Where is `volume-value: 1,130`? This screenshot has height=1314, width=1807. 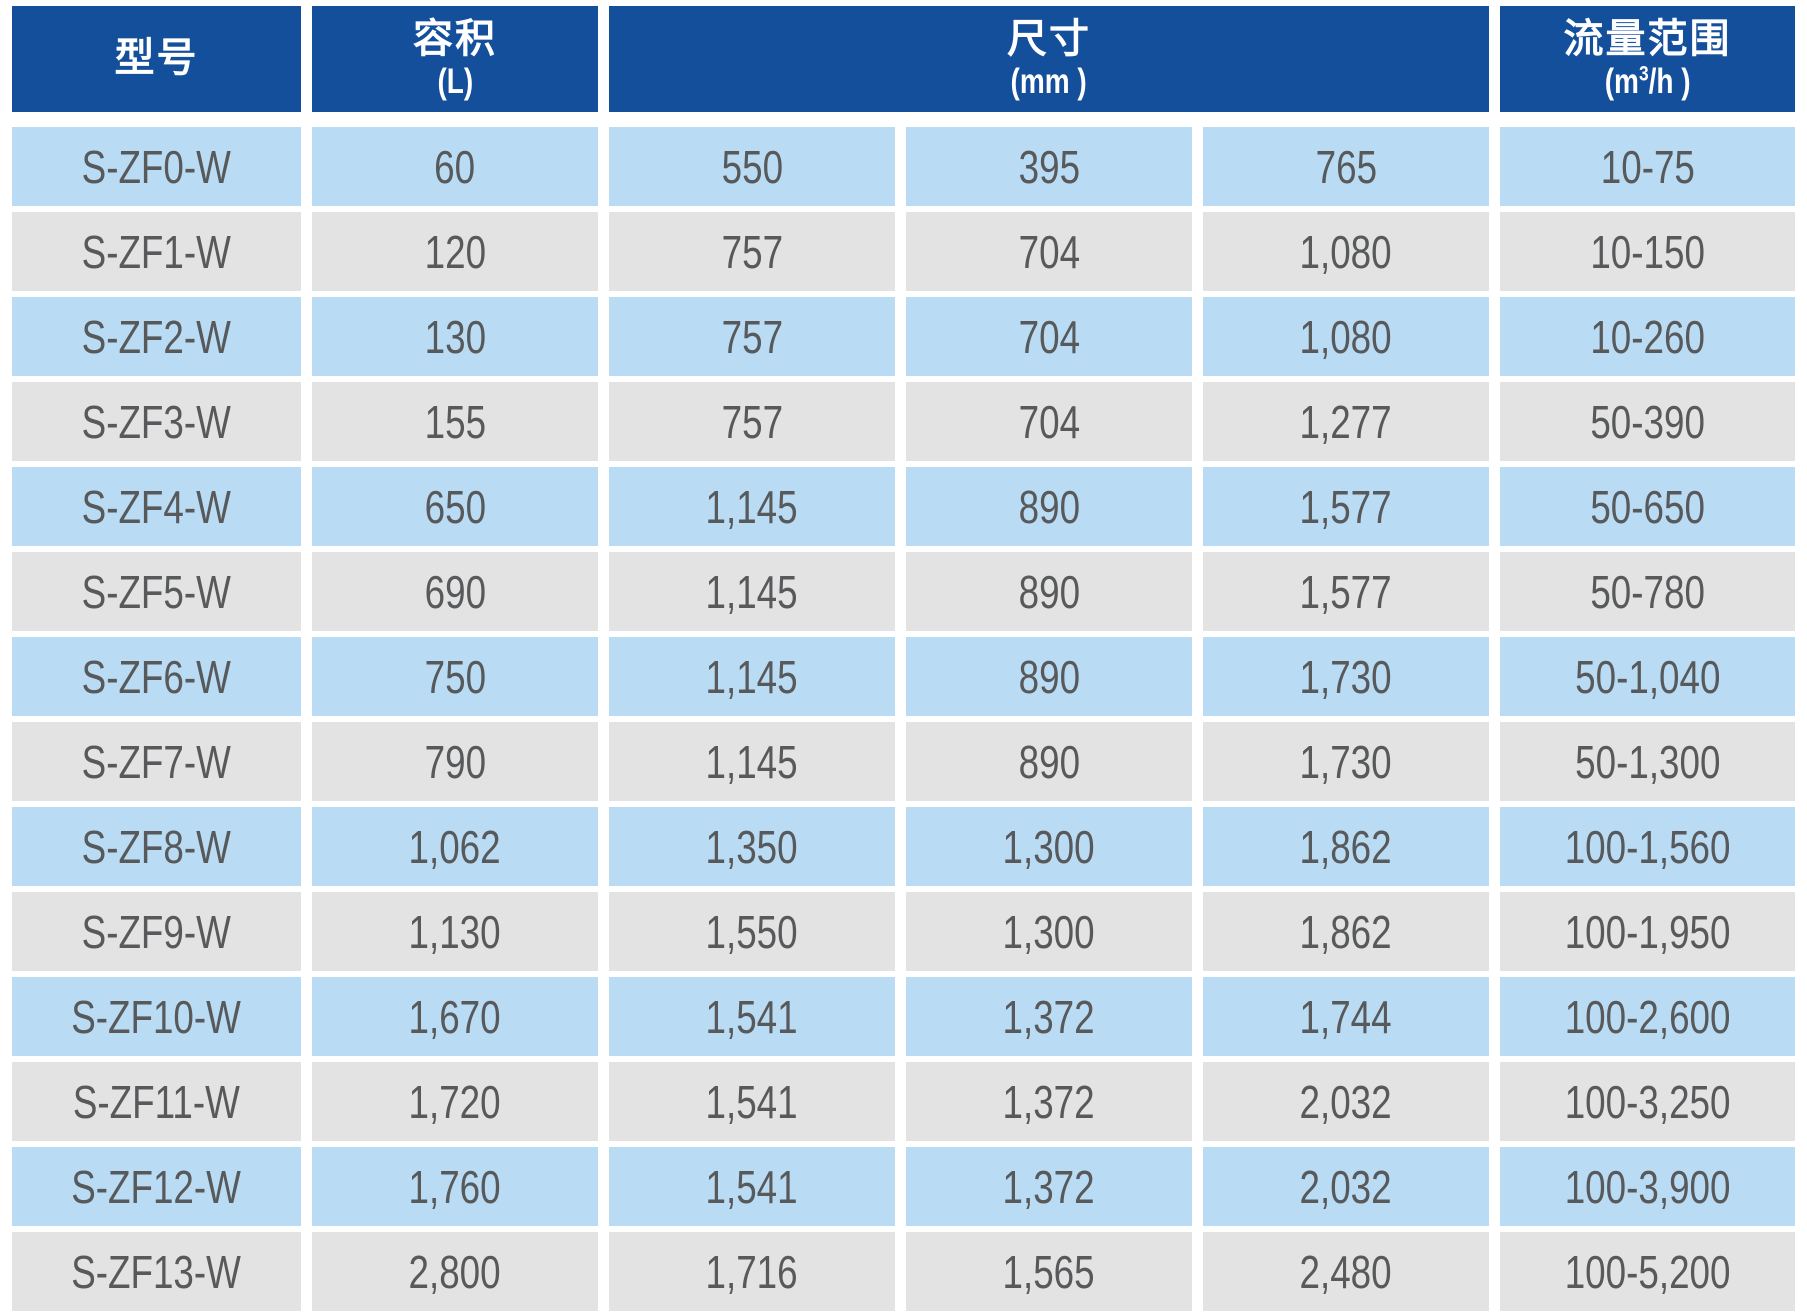
volume-value: 1,130 is located at coordinates (455, 931).